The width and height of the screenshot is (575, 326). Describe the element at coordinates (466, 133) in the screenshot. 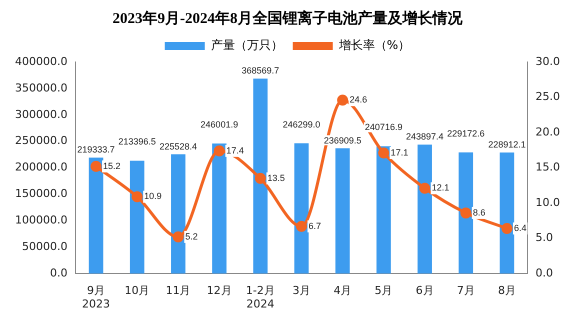

I see `data-label: 229172.6` at that location.